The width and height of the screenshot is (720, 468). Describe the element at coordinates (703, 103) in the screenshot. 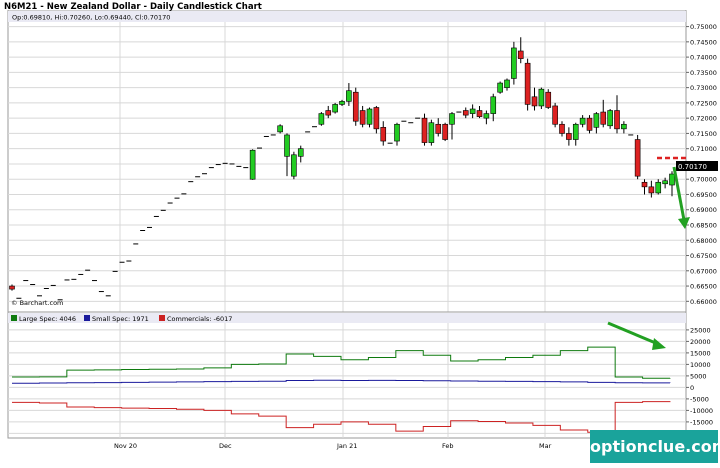

I see `price-tick-label: 0.72500` at that location.